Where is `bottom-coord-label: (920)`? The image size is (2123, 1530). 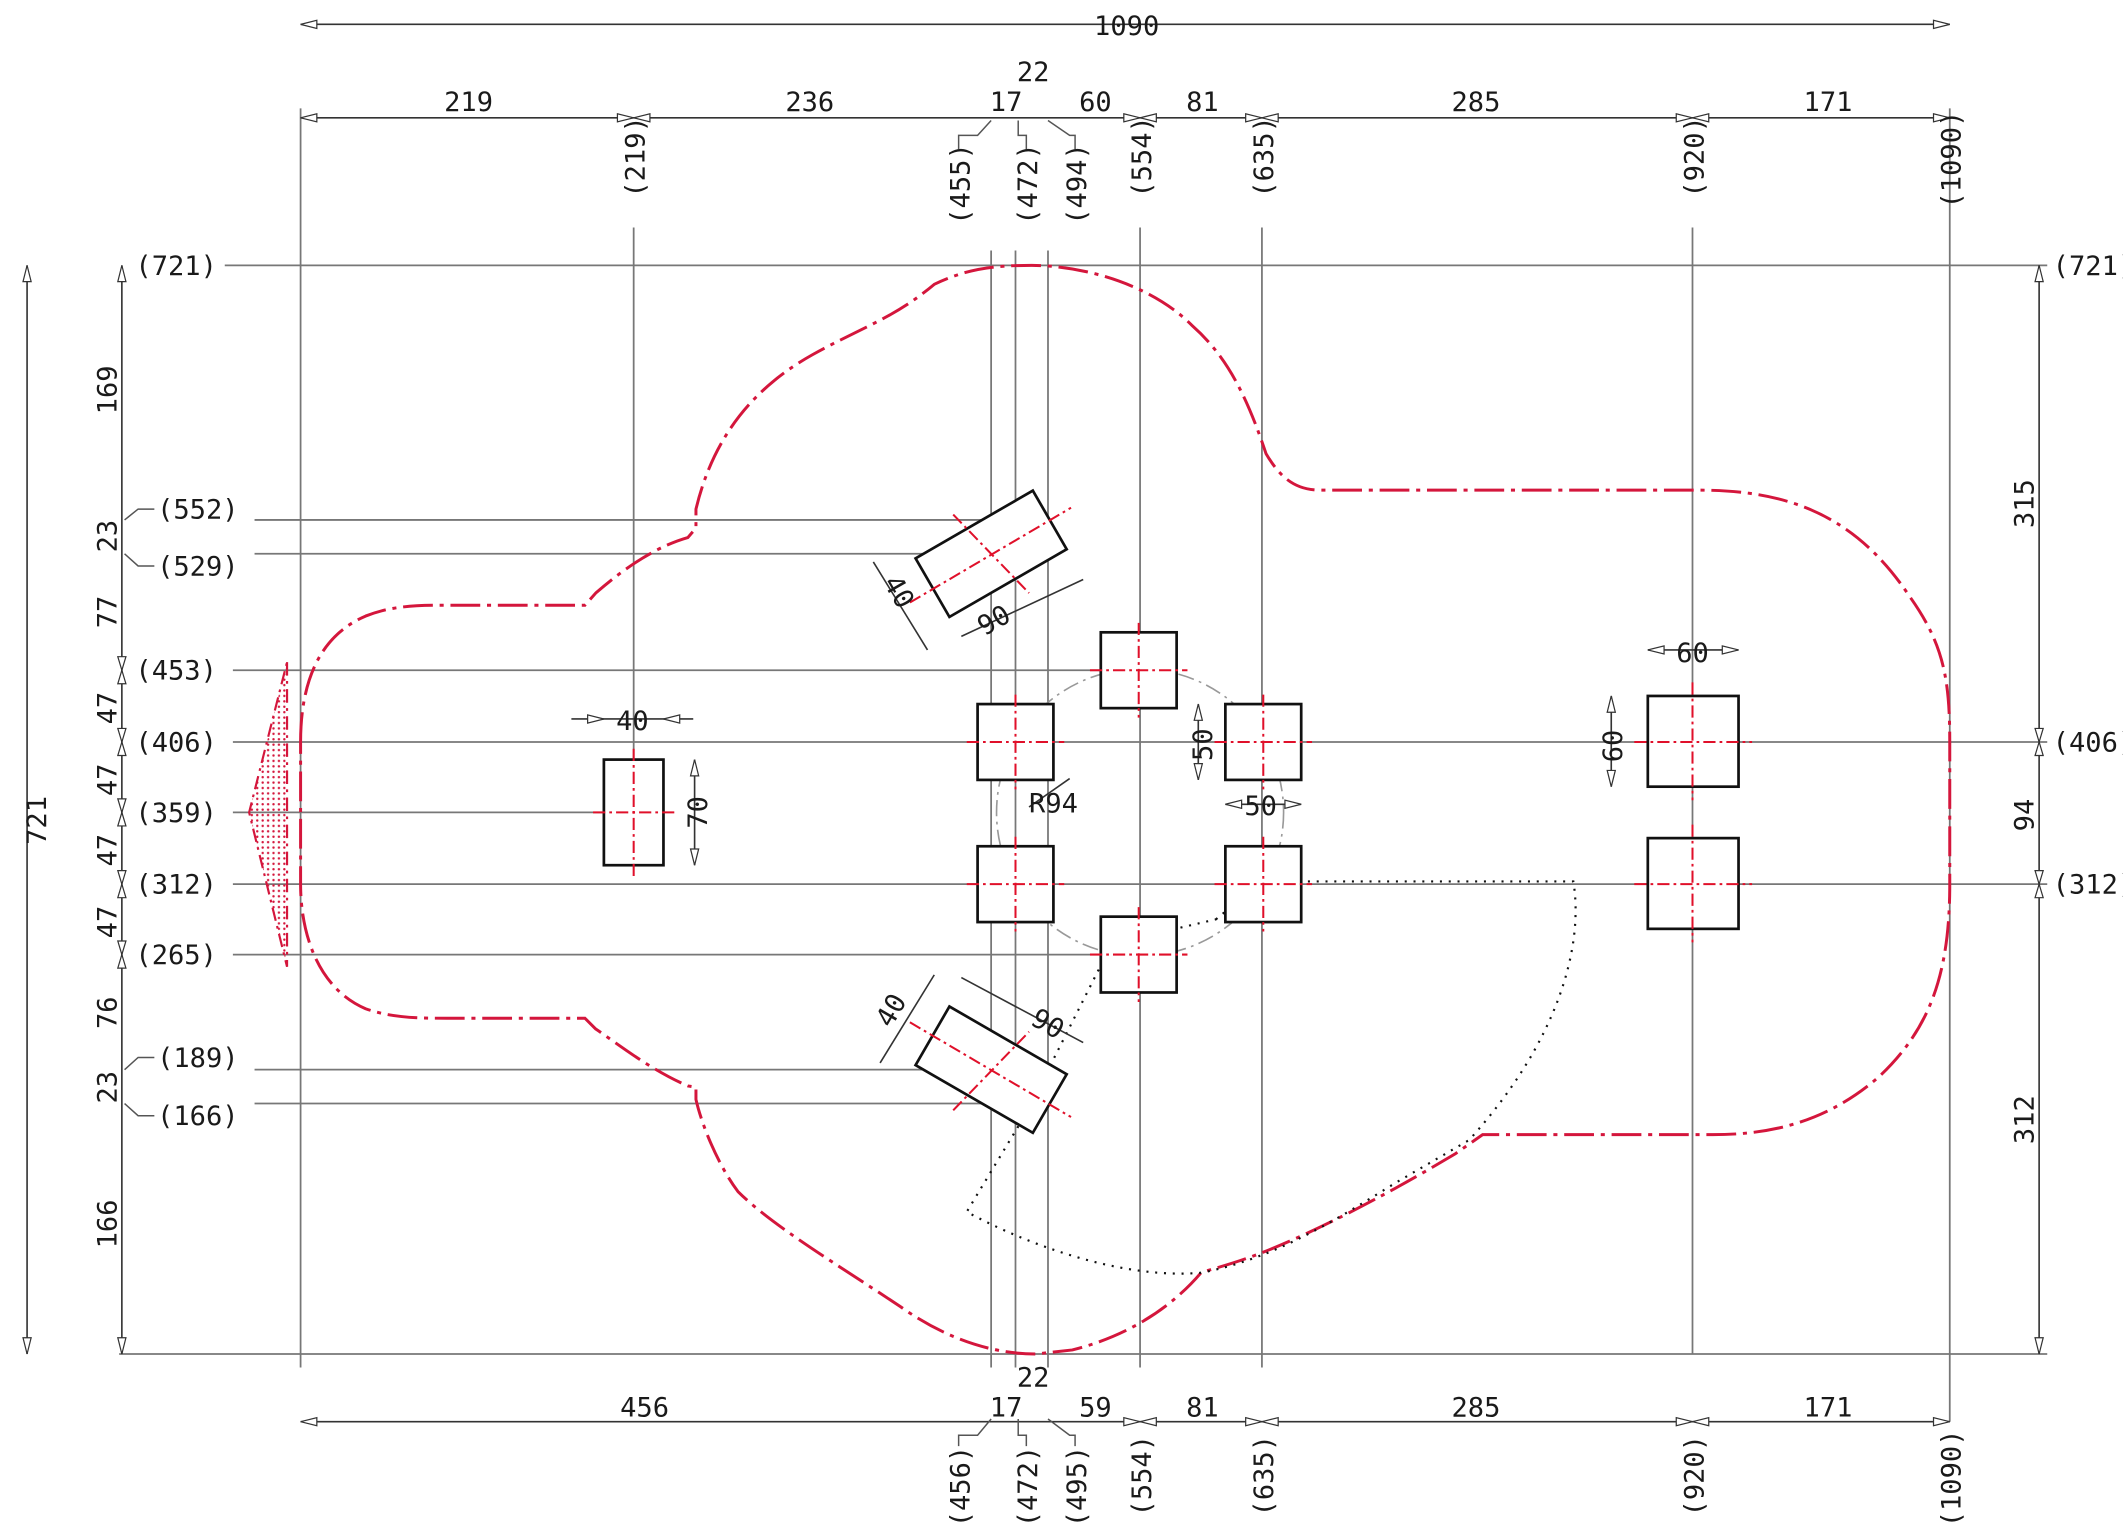 bottom-coord-label: (920) is located at coordinates (1694, 1476).